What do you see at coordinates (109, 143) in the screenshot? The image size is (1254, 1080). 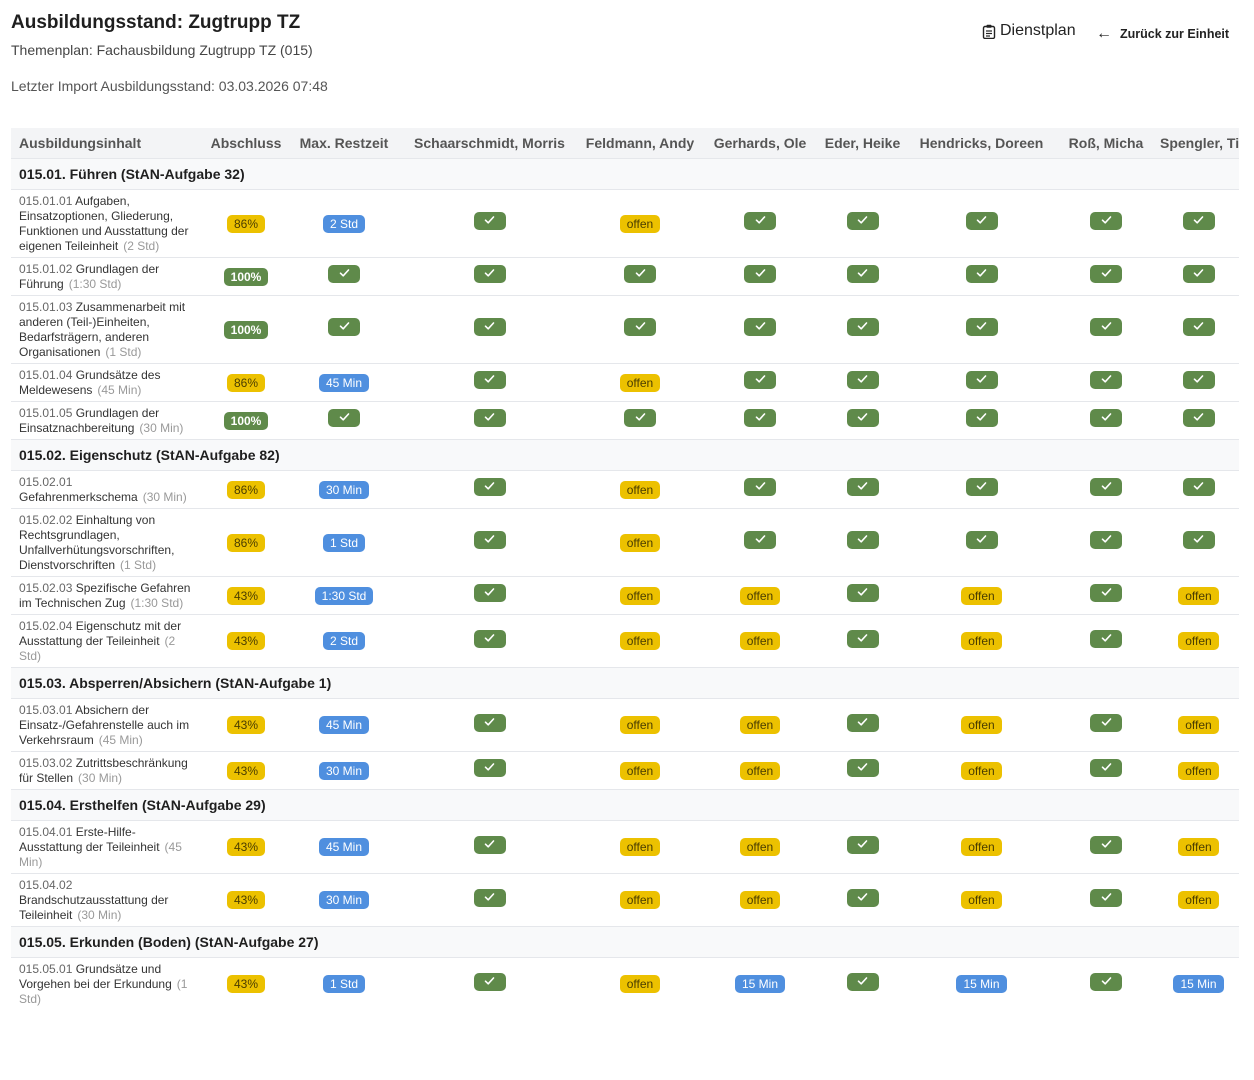 I see `column-header: Ausbildungsinhalt` at bounding box center [109, 143].